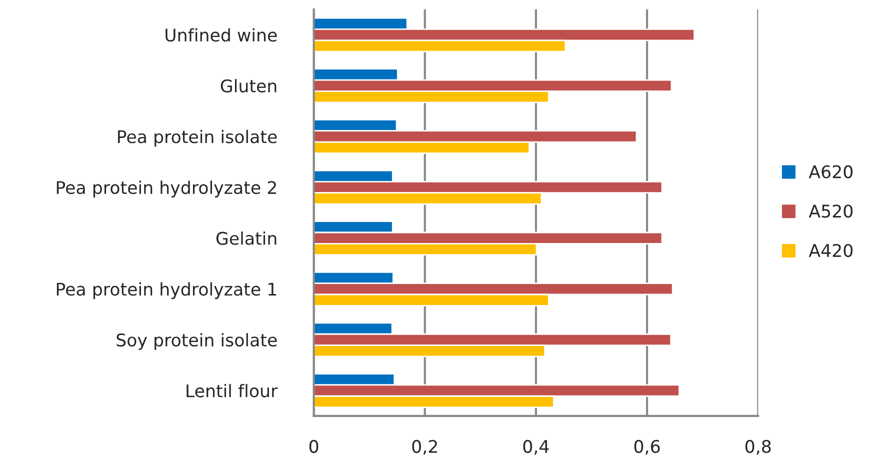  I want to click on y-tick-label: Unfined wine, so click(221, 35).